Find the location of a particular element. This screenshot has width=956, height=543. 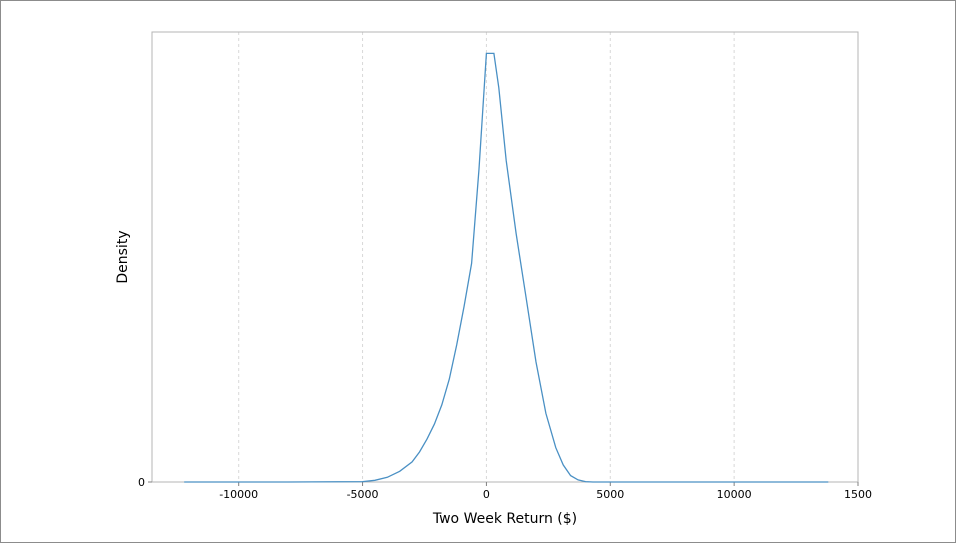

y-tick-label: 0 is located at coordinates (141, 482).